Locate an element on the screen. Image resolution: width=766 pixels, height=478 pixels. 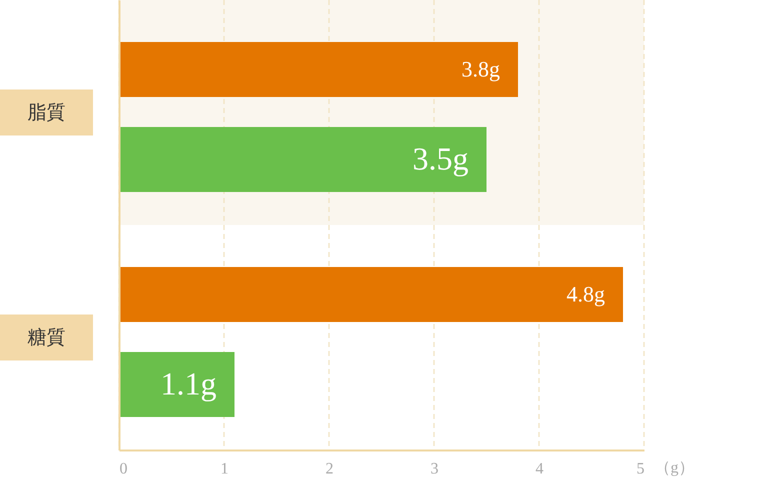
y-tick-label: 糖質 is located at coordinates (47, 337).